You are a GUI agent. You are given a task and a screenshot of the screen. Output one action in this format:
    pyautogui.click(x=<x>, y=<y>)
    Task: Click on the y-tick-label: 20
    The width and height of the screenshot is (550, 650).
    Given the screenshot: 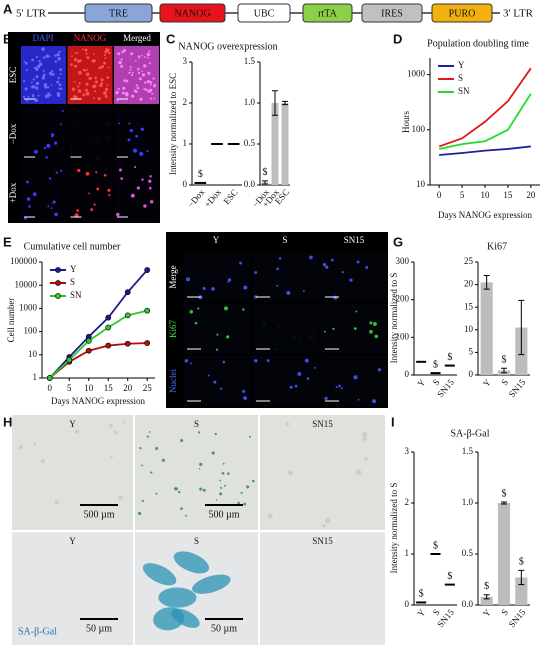 What is the action you would take?
    pyautogui.click(x=469, y=284)
    